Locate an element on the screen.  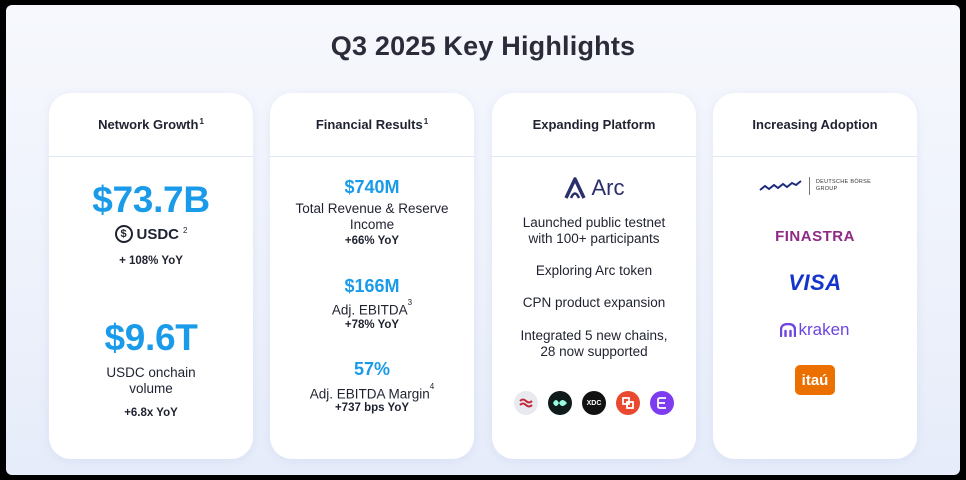
kraken-icon is located at coordinates (788, 330).